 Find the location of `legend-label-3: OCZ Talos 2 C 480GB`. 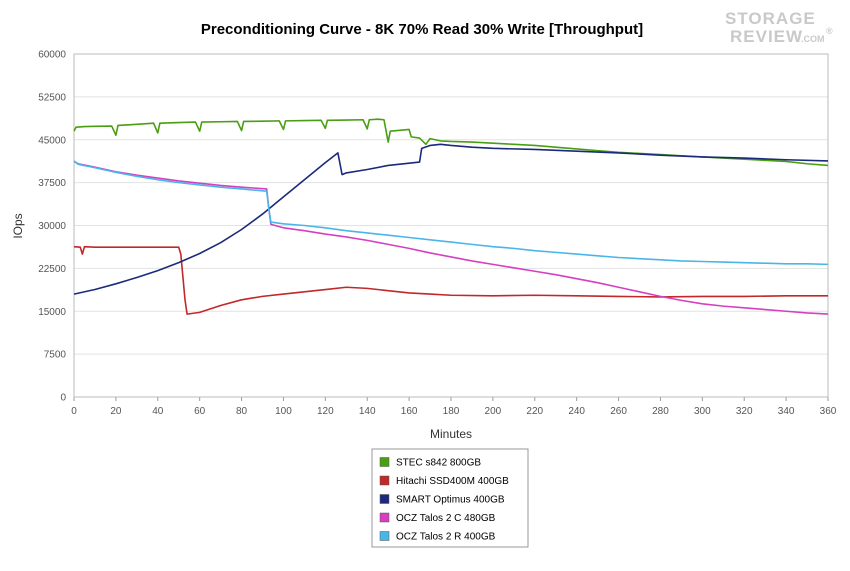

legend-label-3: OCZ Talos 2 C 480GB is located at coordinates (446, 518).